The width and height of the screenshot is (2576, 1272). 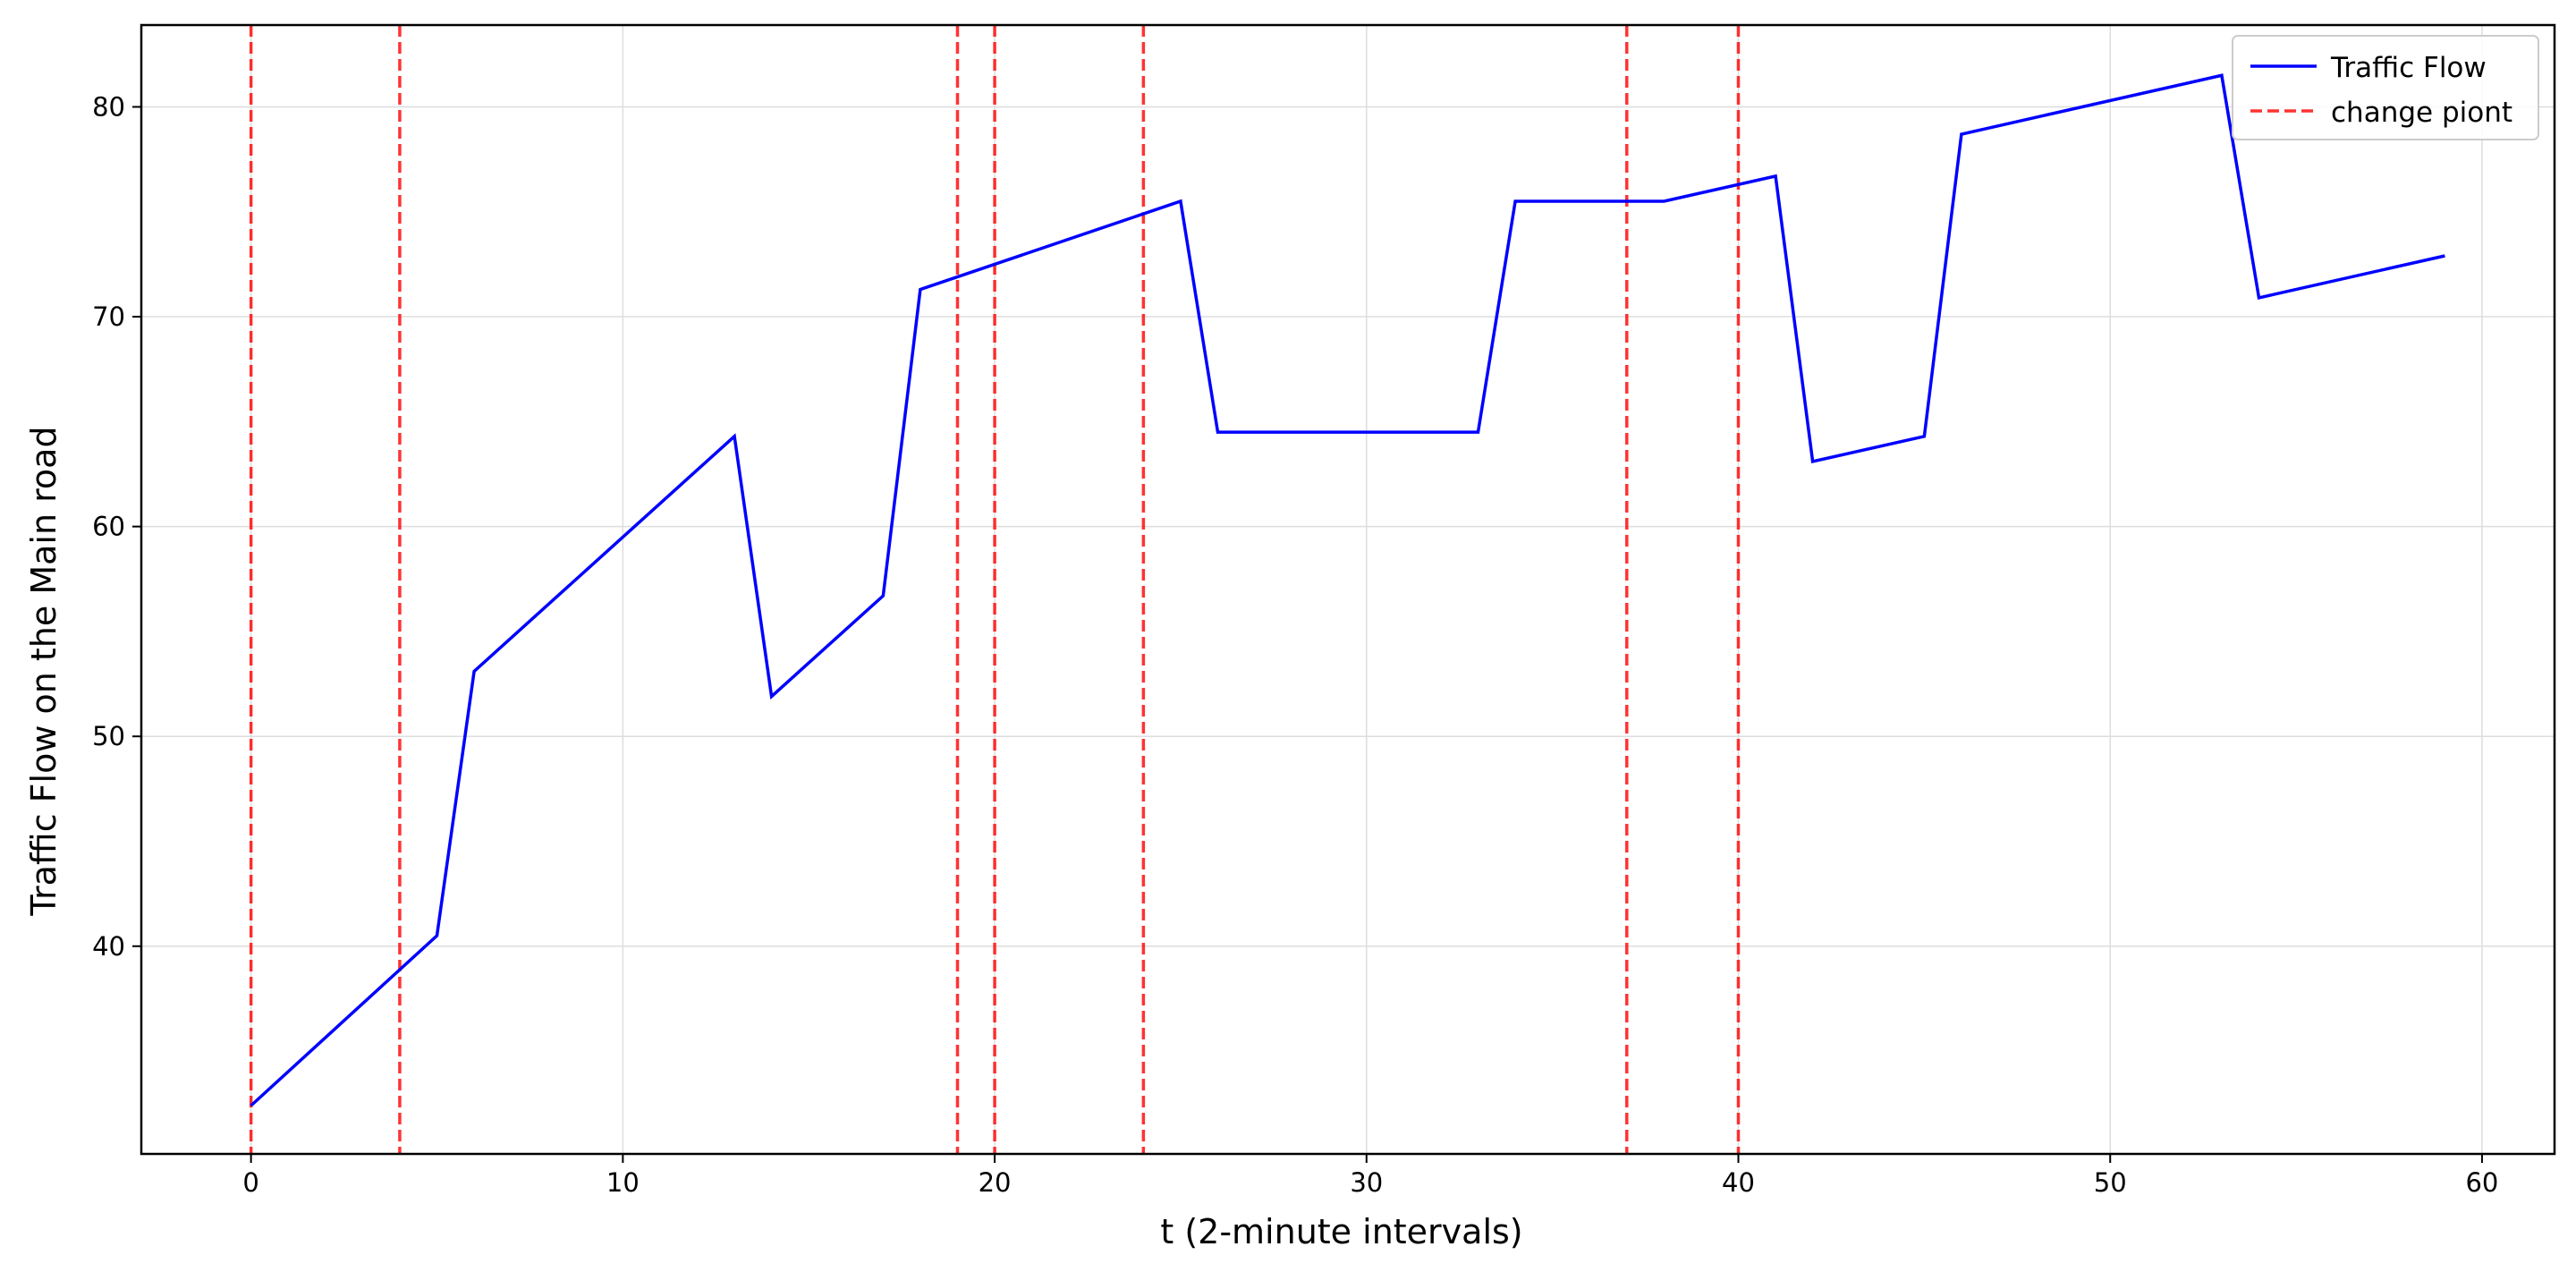 What do you see at coordinates (108, 106) in the screenshot?
I see `y-tick-label: 80` at bounding box center [108, 106].